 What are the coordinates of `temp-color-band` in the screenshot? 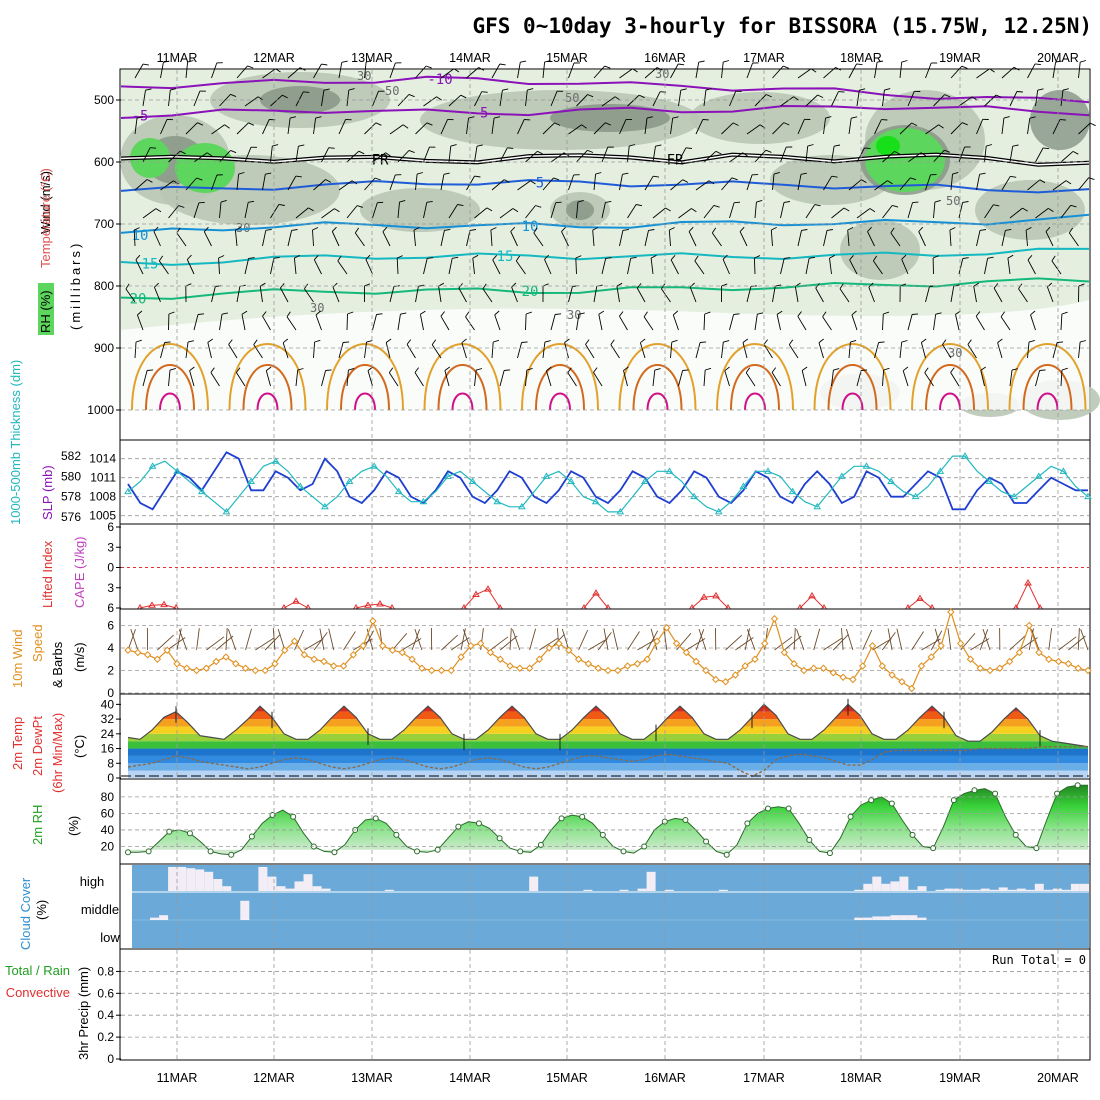 It's located at (608, 759).